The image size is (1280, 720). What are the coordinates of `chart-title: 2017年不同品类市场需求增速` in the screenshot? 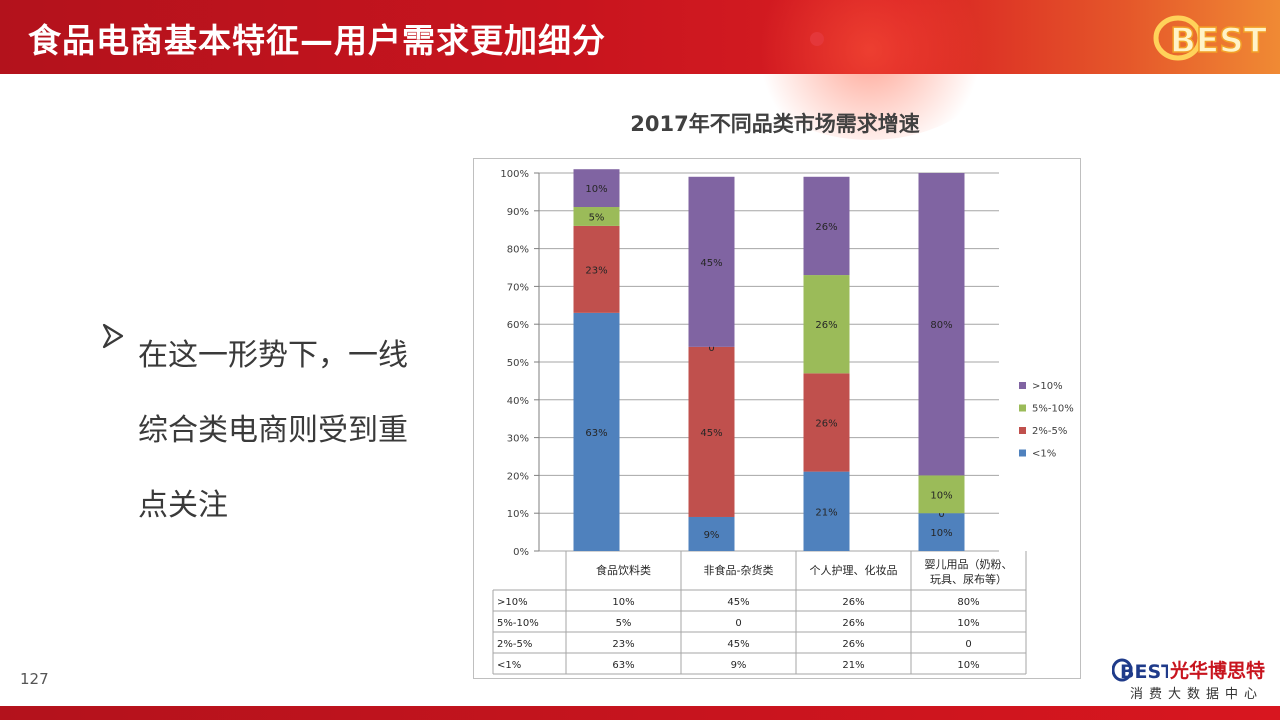 It's located at (775, 124).